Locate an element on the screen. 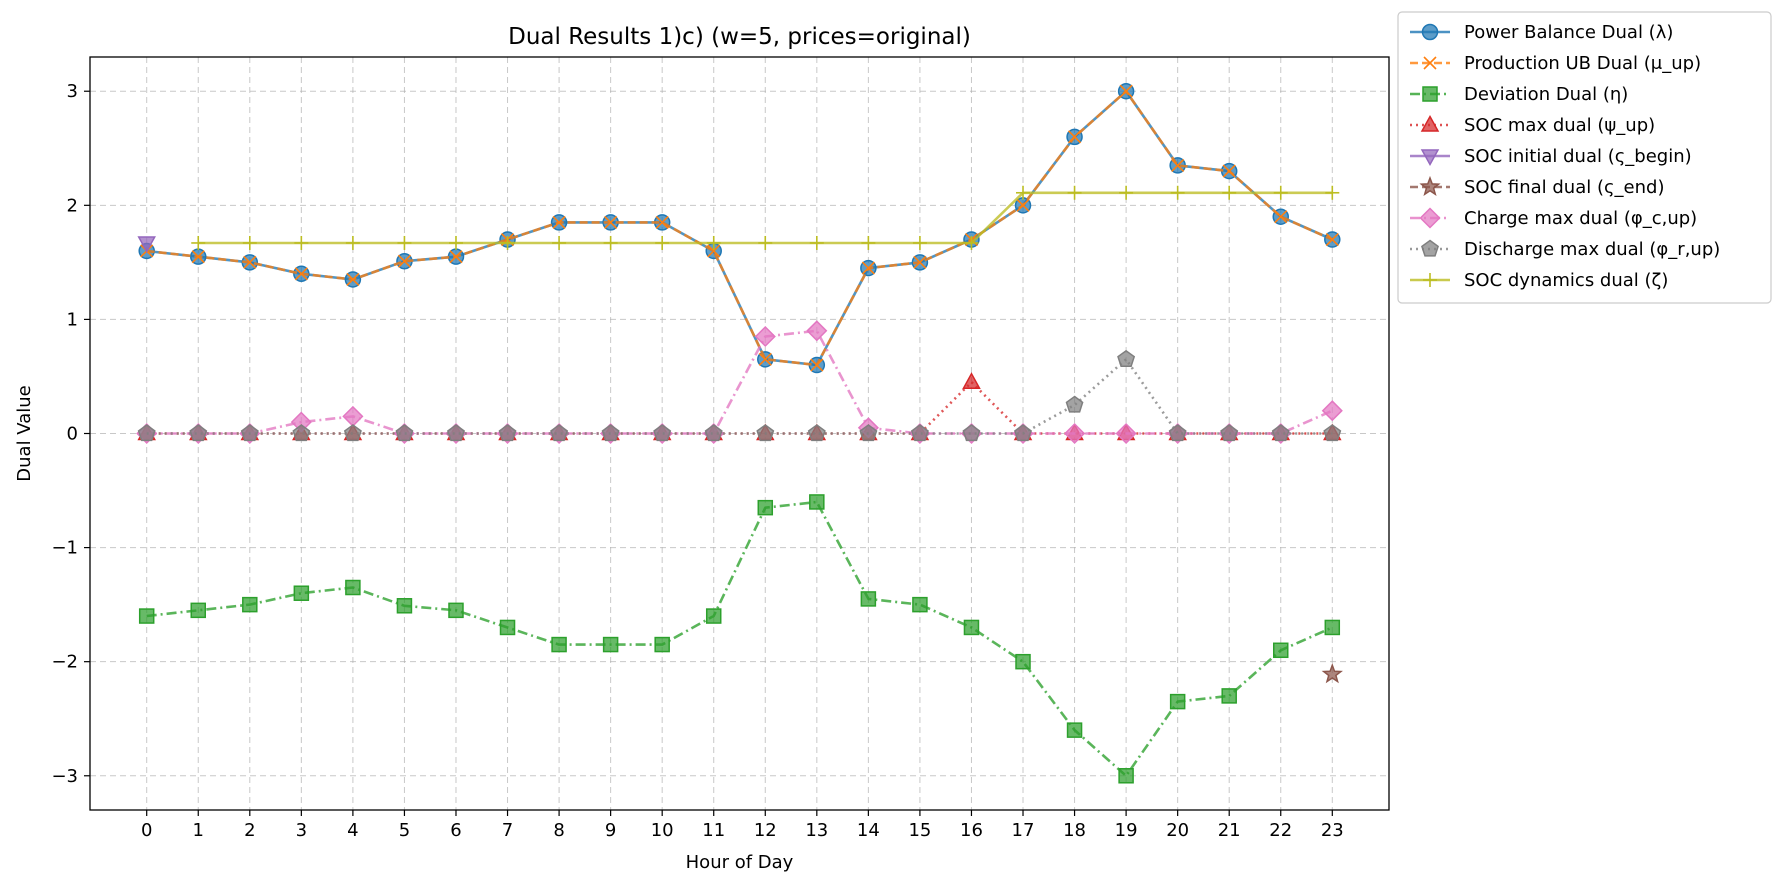  x-tick-label: 6 is located at coordinates (455, 830).